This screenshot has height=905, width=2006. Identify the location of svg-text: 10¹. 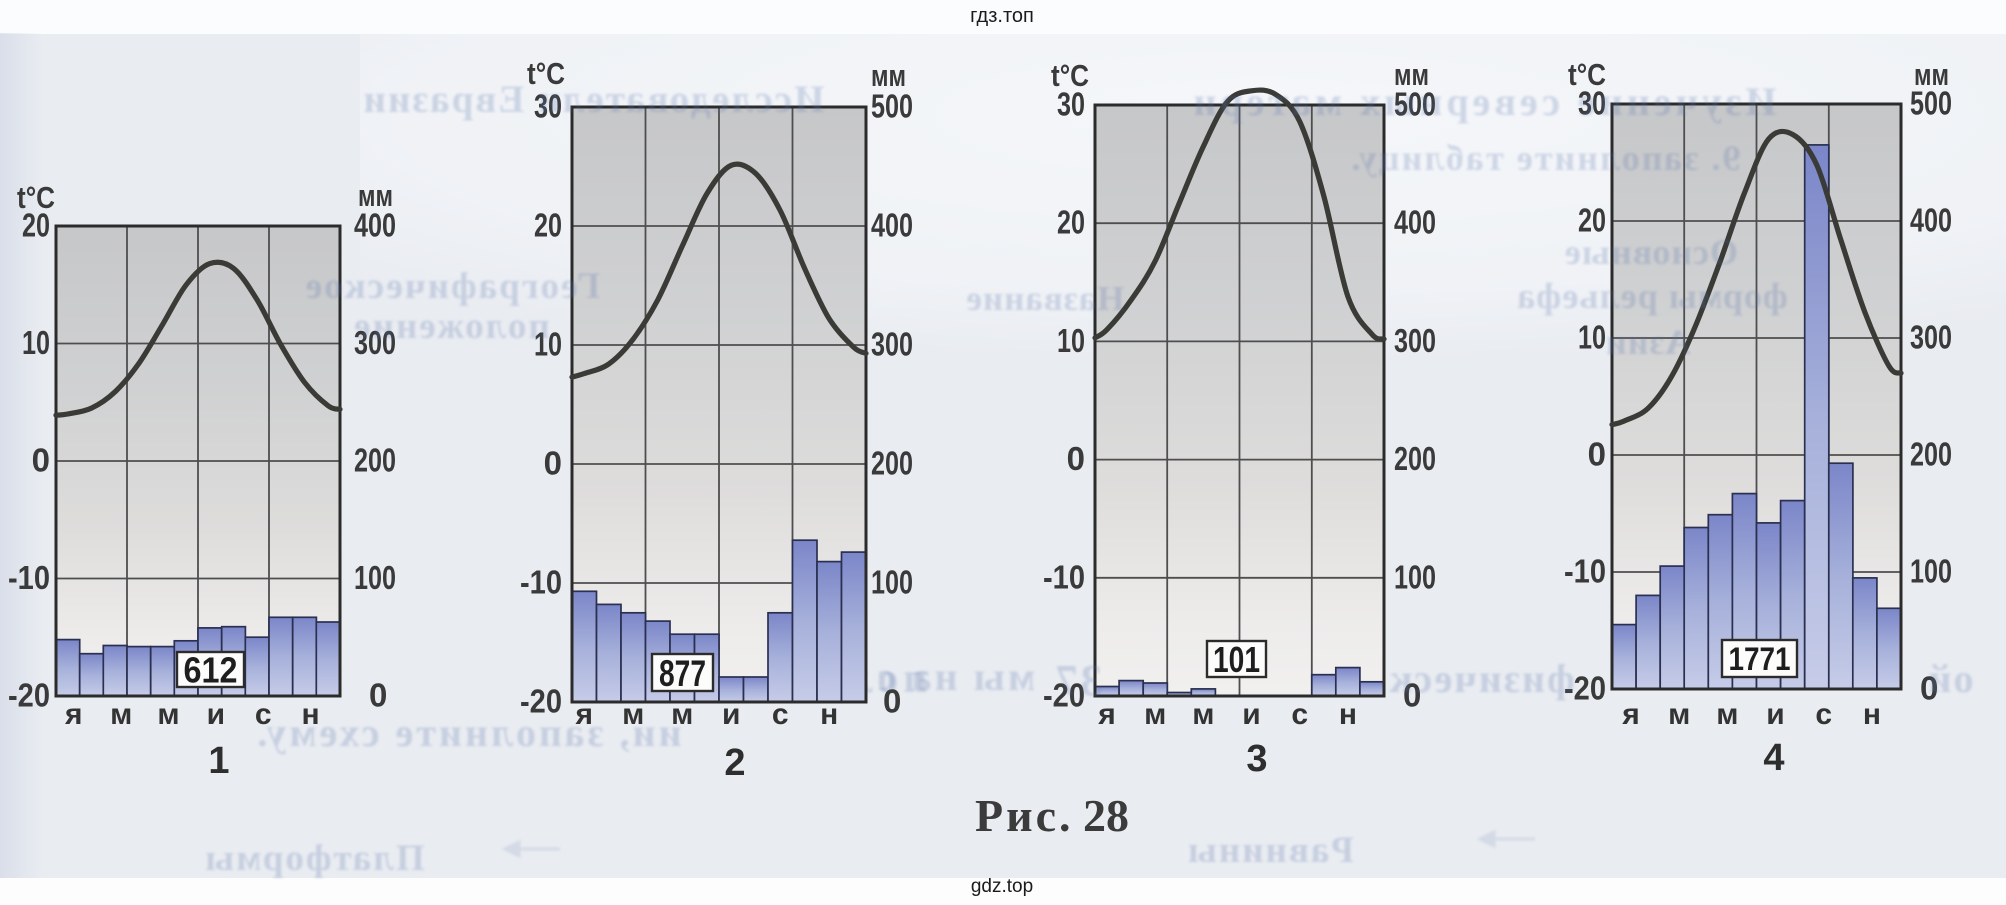
(1236, 659).